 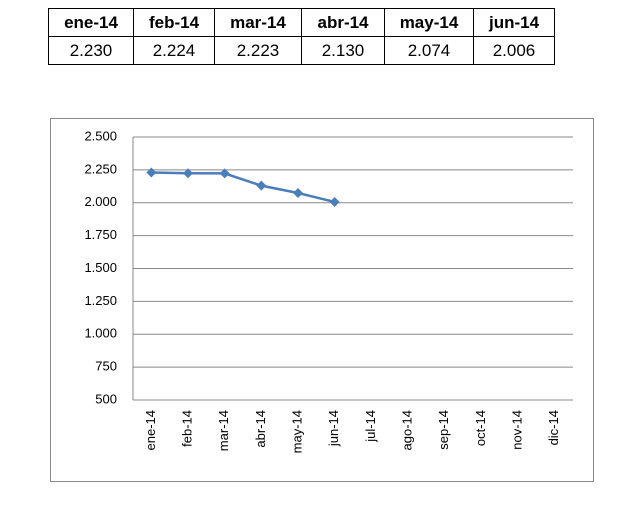 I want to click on y-tick-label: 1.250, so click(x=100, y=300).